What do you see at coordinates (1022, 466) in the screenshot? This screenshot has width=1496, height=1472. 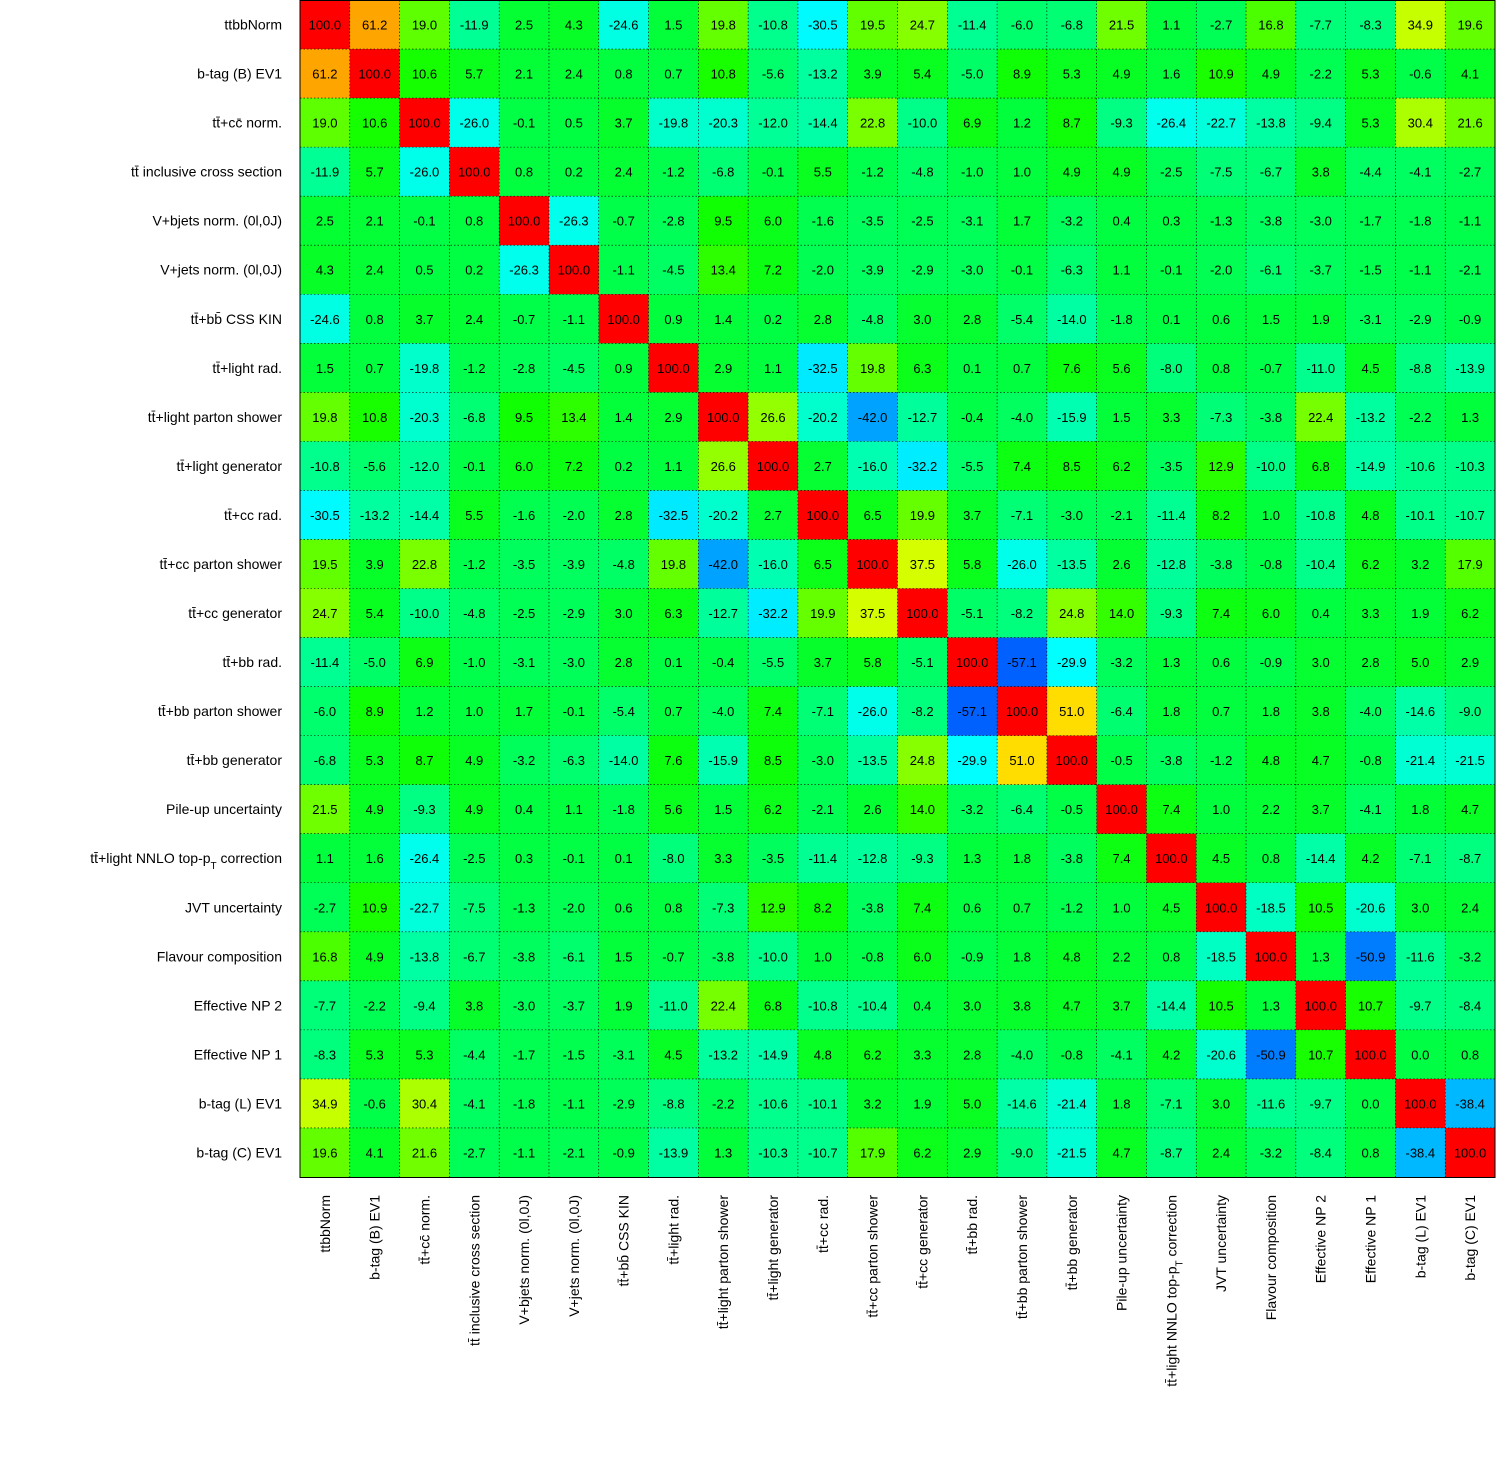 I see `cell-value-label: 7.4` at bounding box center [1022, 466].